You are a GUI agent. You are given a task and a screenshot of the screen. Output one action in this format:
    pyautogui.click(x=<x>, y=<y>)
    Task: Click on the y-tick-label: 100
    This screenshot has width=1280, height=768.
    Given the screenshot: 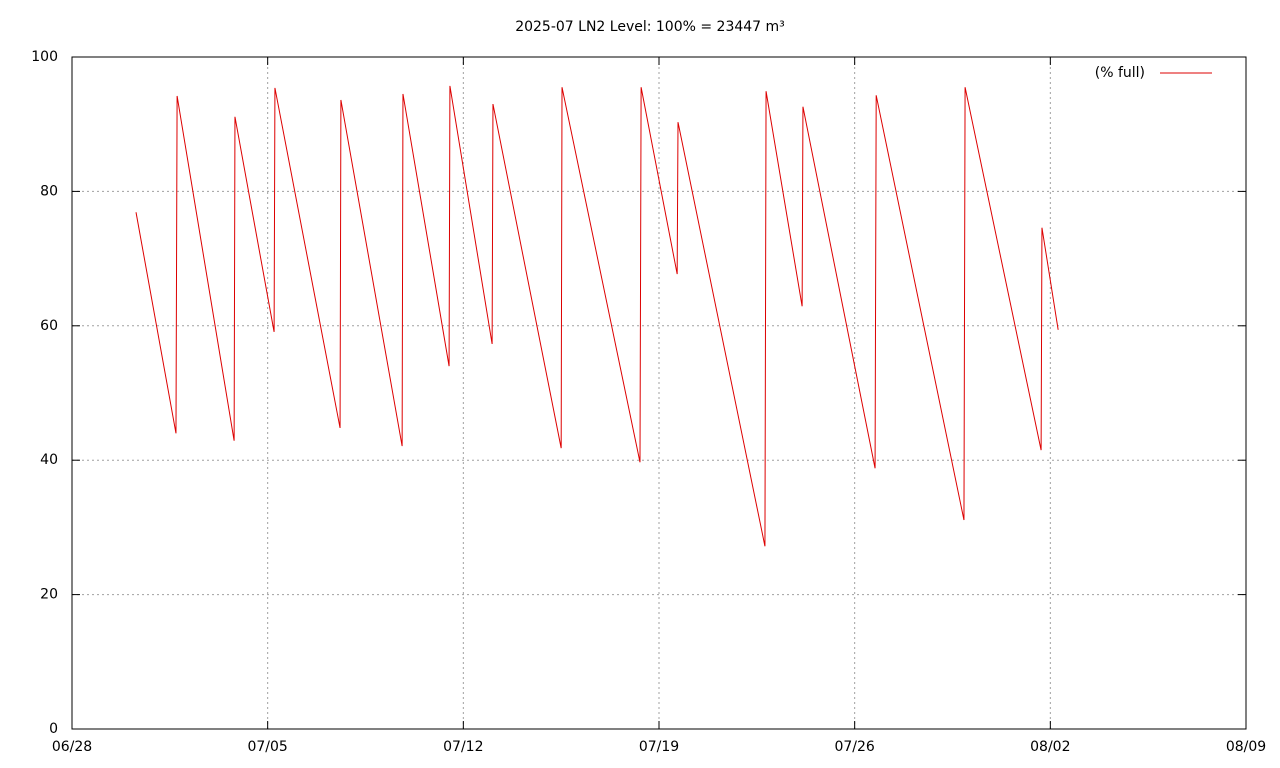 What is the action you would take?
    pyautogui.click(x=44, y=57)
    